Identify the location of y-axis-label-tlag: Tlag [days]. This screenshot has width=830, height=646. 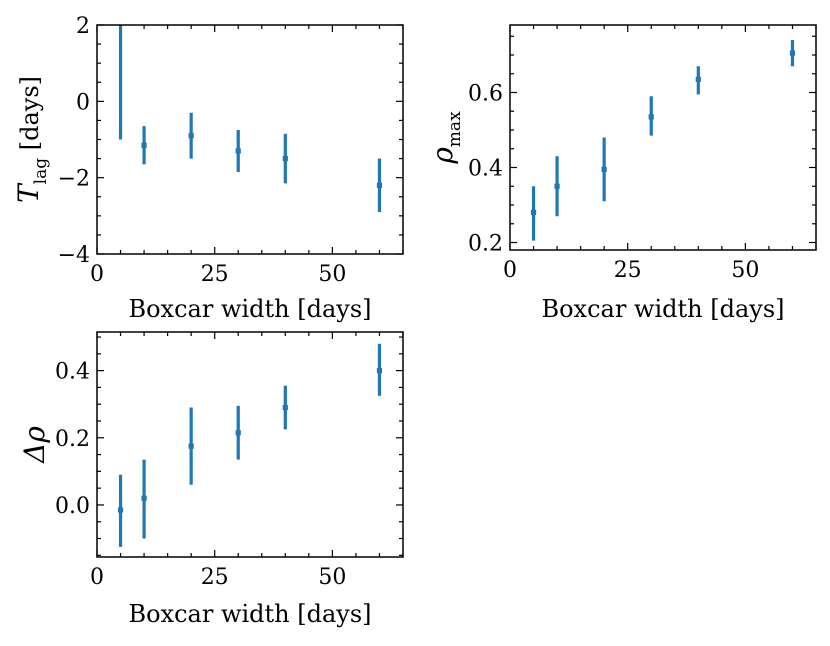
(31, 139).